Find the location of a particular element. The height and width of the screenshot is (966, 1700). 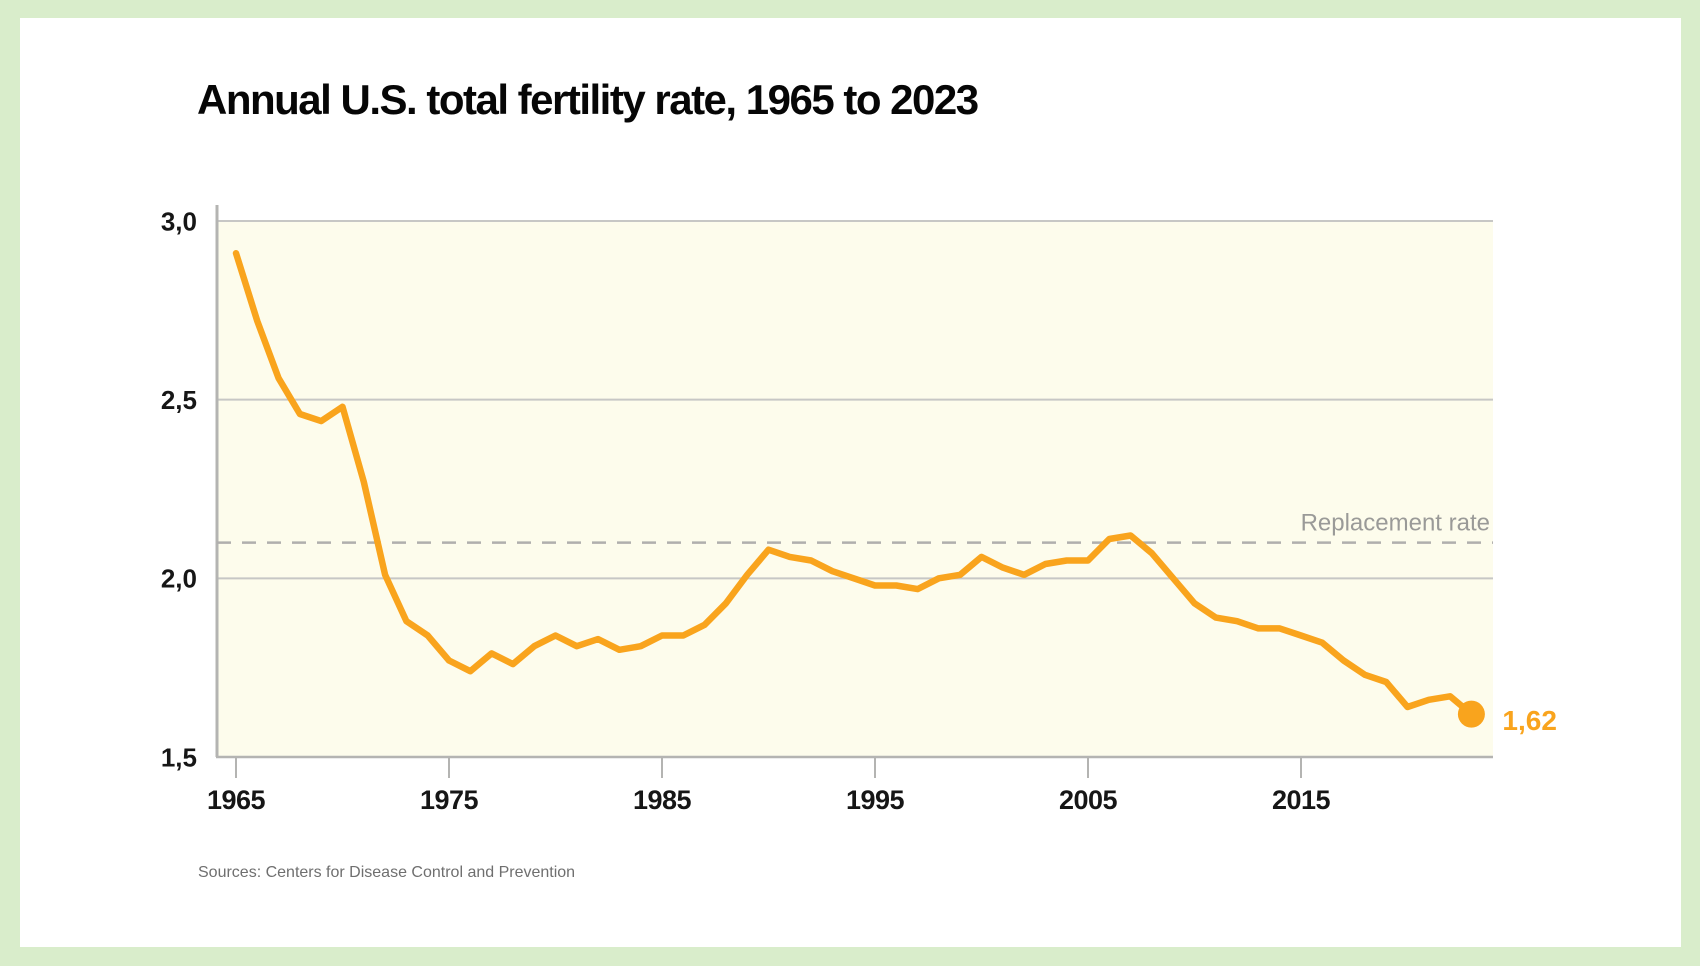

x-axis-label-2005: 2005 is located at coordinates (1088, 800).